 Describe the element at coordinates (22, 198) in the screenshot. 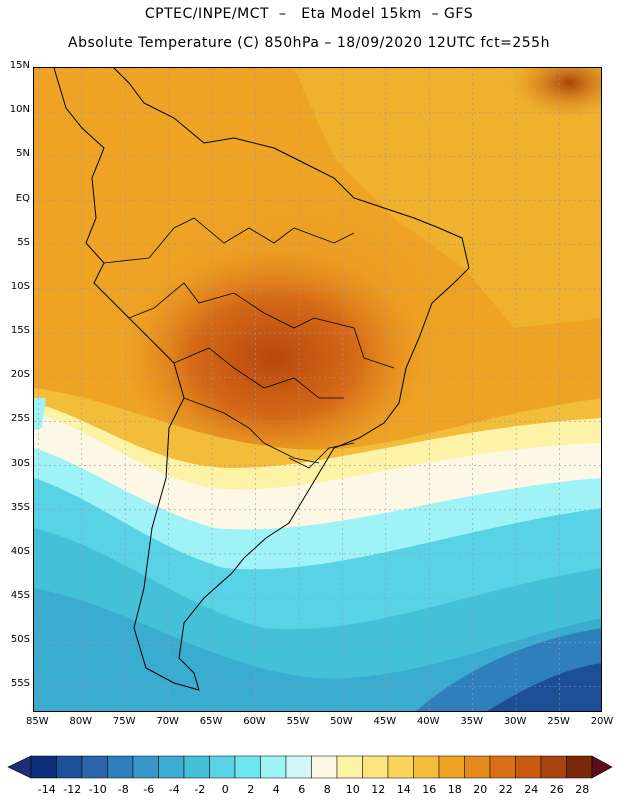

I see `latitude-label: EQ` at that location.